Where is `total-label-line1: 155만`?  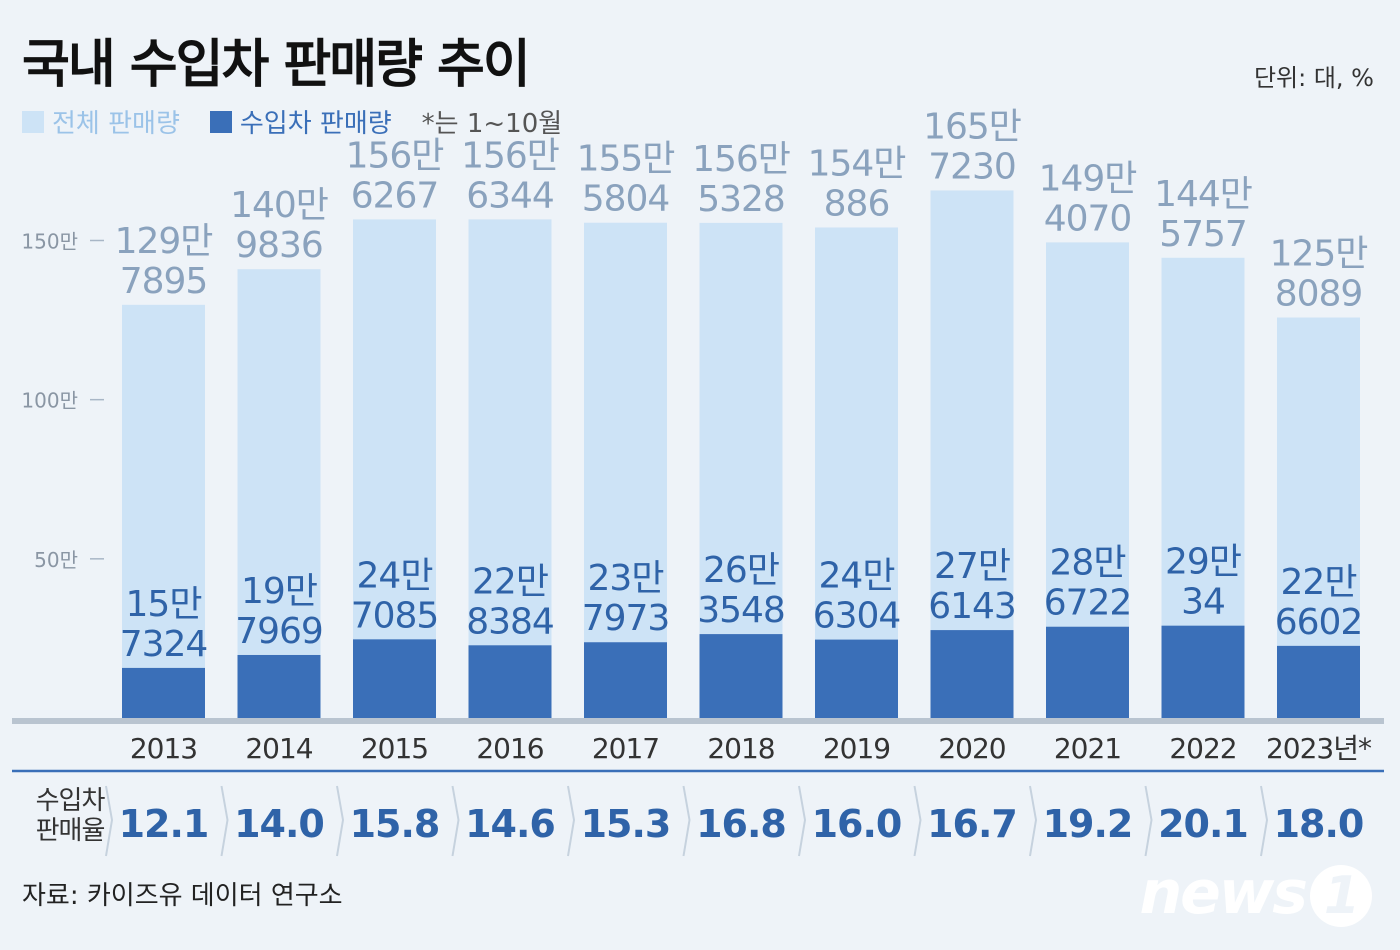
total-label-line1: 155만 is located at coordinates (626, 159).